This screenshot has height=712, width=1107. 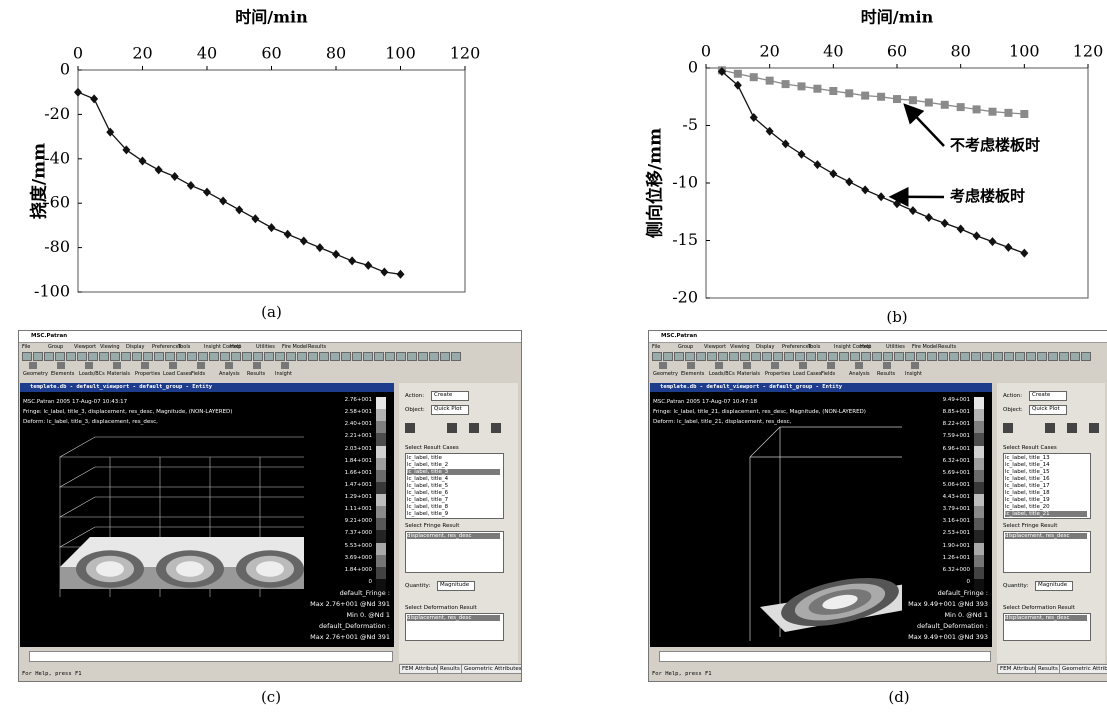 What do you see at coordinates (428, 507) in the screenshot?
I see `list-item: lc_label, title_8` at bounding box center [428, 507].